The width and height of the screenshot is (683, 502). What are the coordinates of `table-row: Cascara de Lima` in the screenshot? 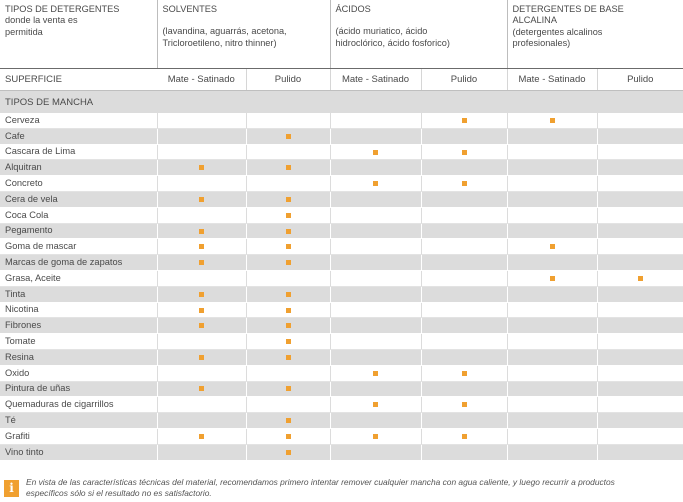 It's located at (341, 152).